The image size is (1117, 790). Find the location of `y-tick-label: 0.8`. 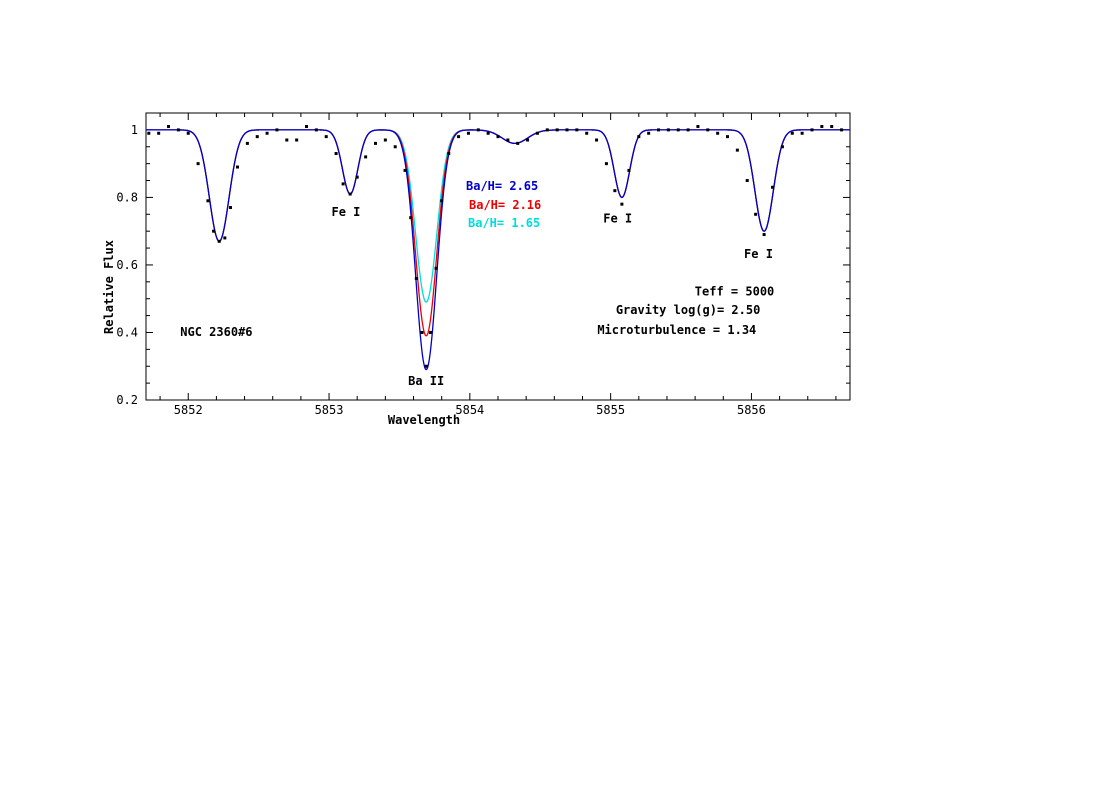

y-tick-label: 0.8 is located at coordinates (127, 197).